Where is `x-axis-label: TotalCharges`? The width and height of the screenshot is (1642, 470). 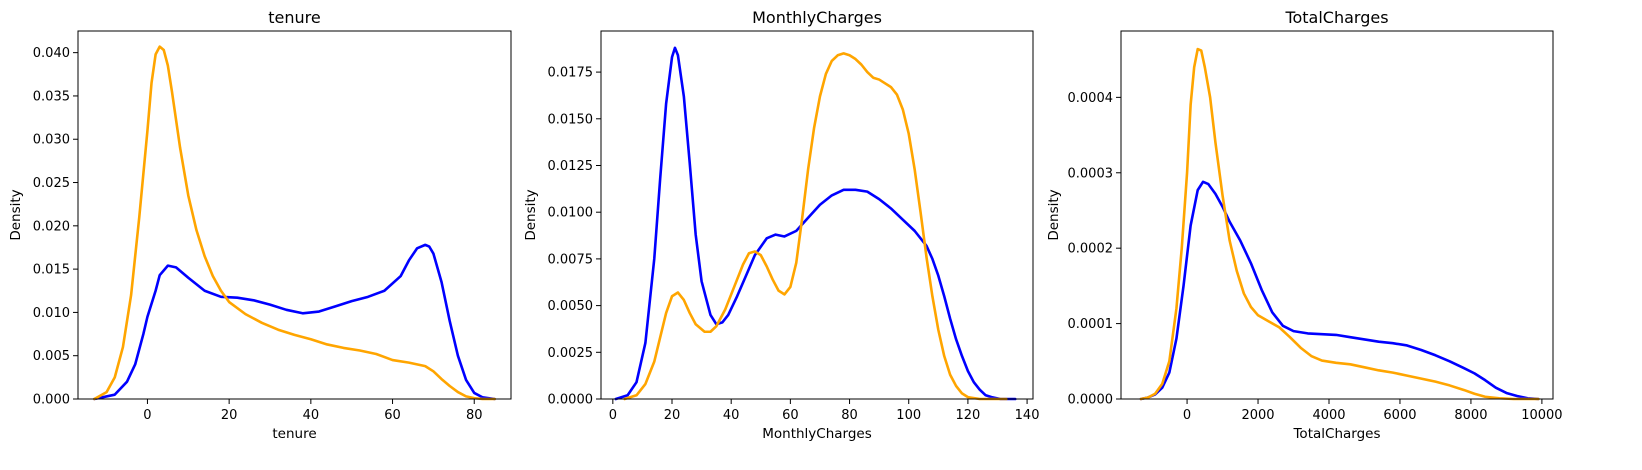 x-axis-label: TotalCharges is located at coordinates (1336, 434).